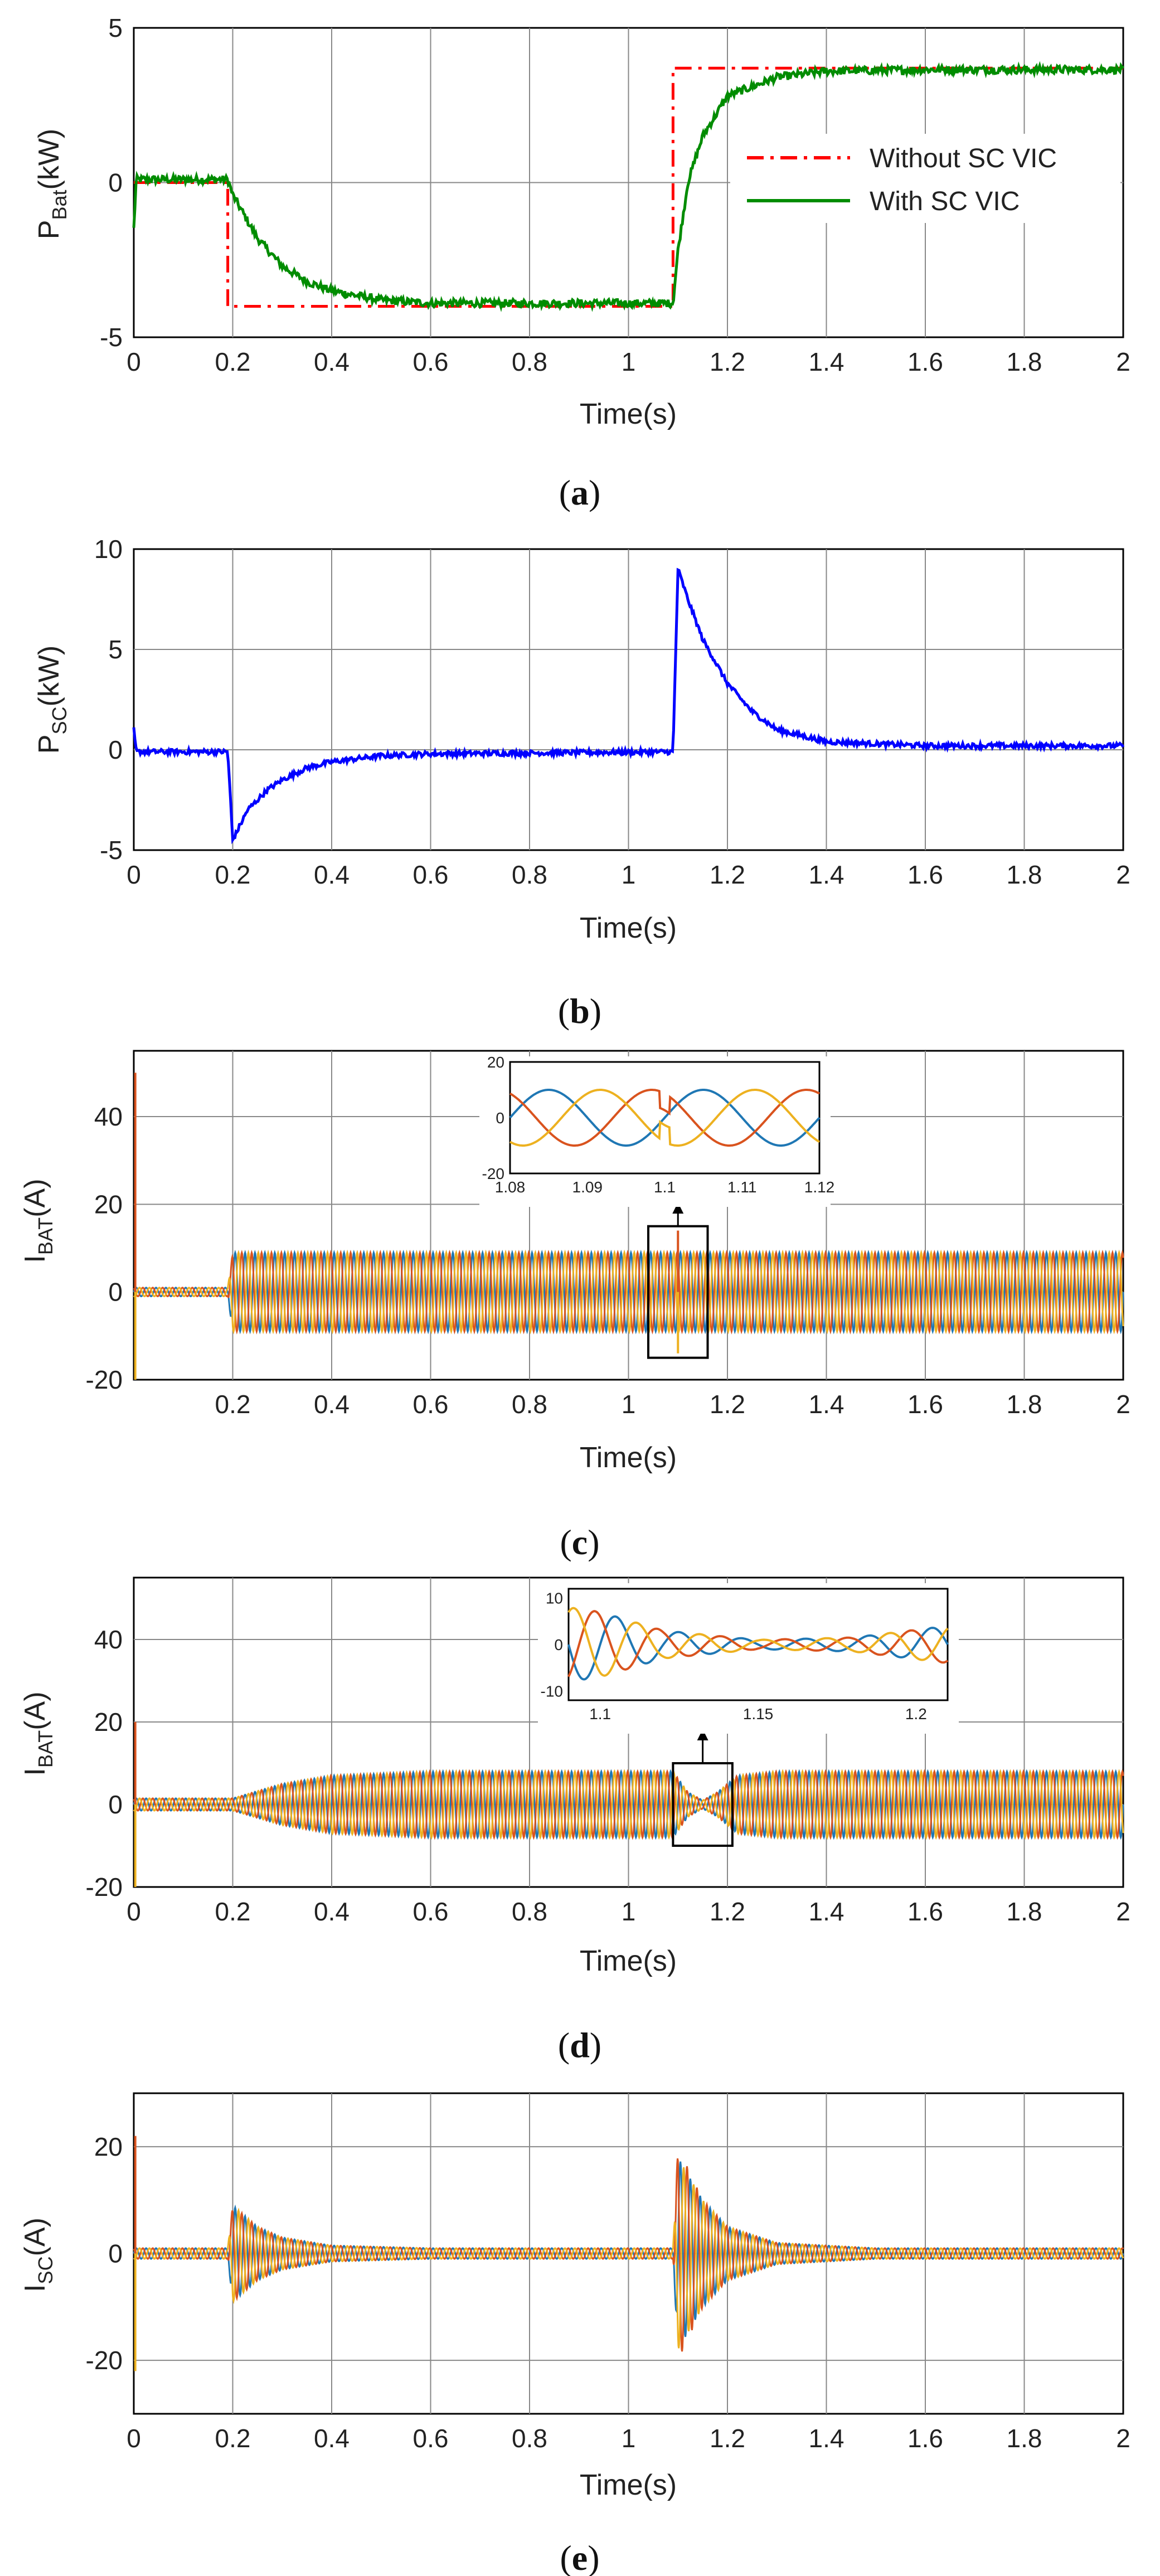 The height and width of the screenshot is (2576, 1160). What do you see at coordinates (628, 2485) in the screenshot?
I see `x-axis-label-e: Time(s)` at bounding box center [628, 2485].